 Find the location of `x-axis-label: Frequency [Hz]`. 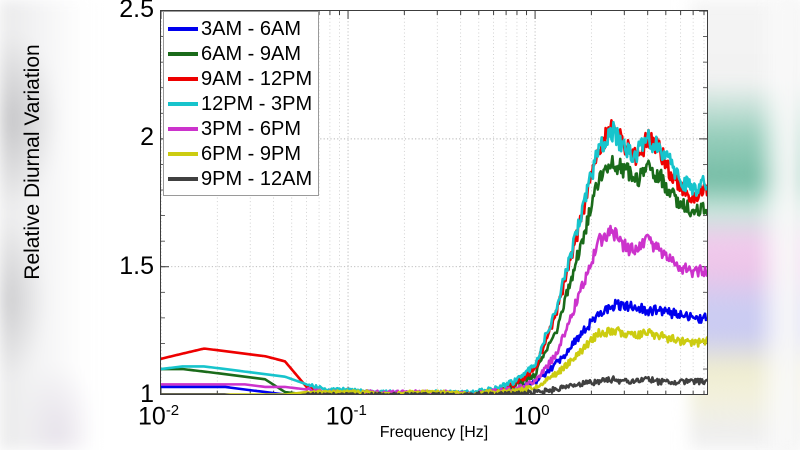

x-axis-label: Frequency [Hz] is located at coordinates (434, 432).